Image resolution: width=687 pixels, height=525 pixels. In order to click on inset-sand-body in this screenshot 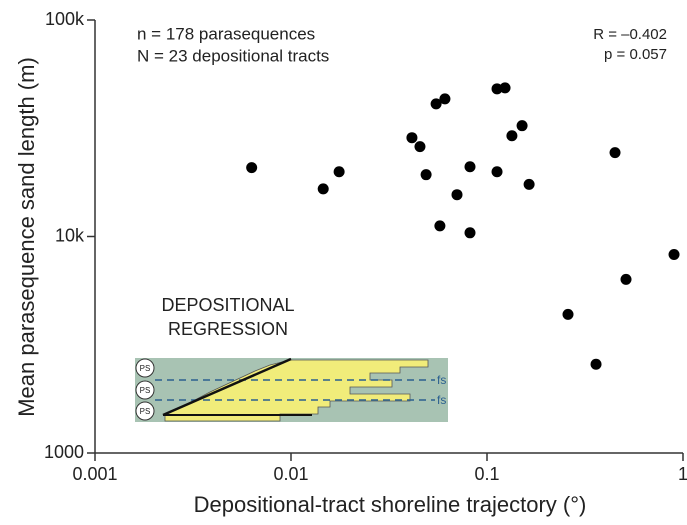, I will do `click(296, 390)`.